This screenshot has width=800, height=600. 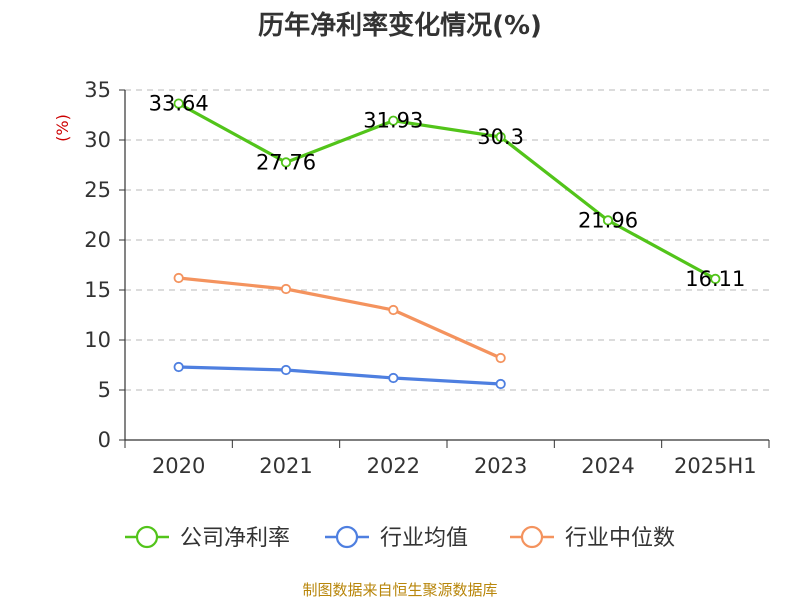 I want to click on y-tick-label: 35, so click(x=97, y=90).